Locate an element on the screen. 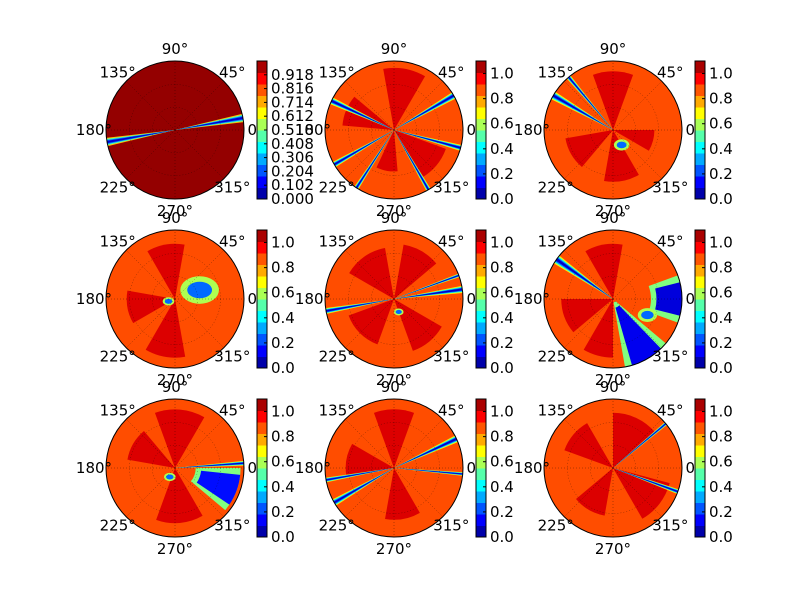  colorbar-tick-label: 0.2 is located at coordinates (721, 343).